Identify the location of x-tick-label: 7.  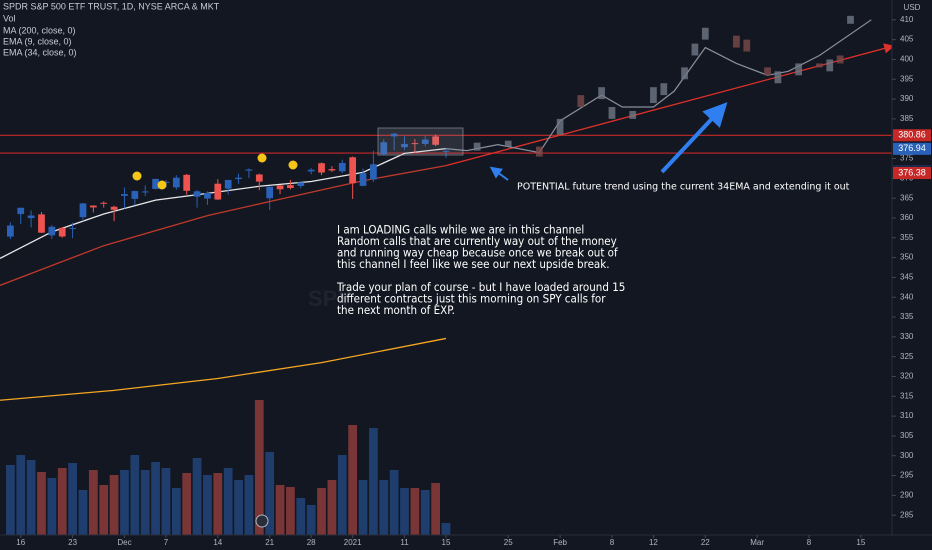
(166, 542).